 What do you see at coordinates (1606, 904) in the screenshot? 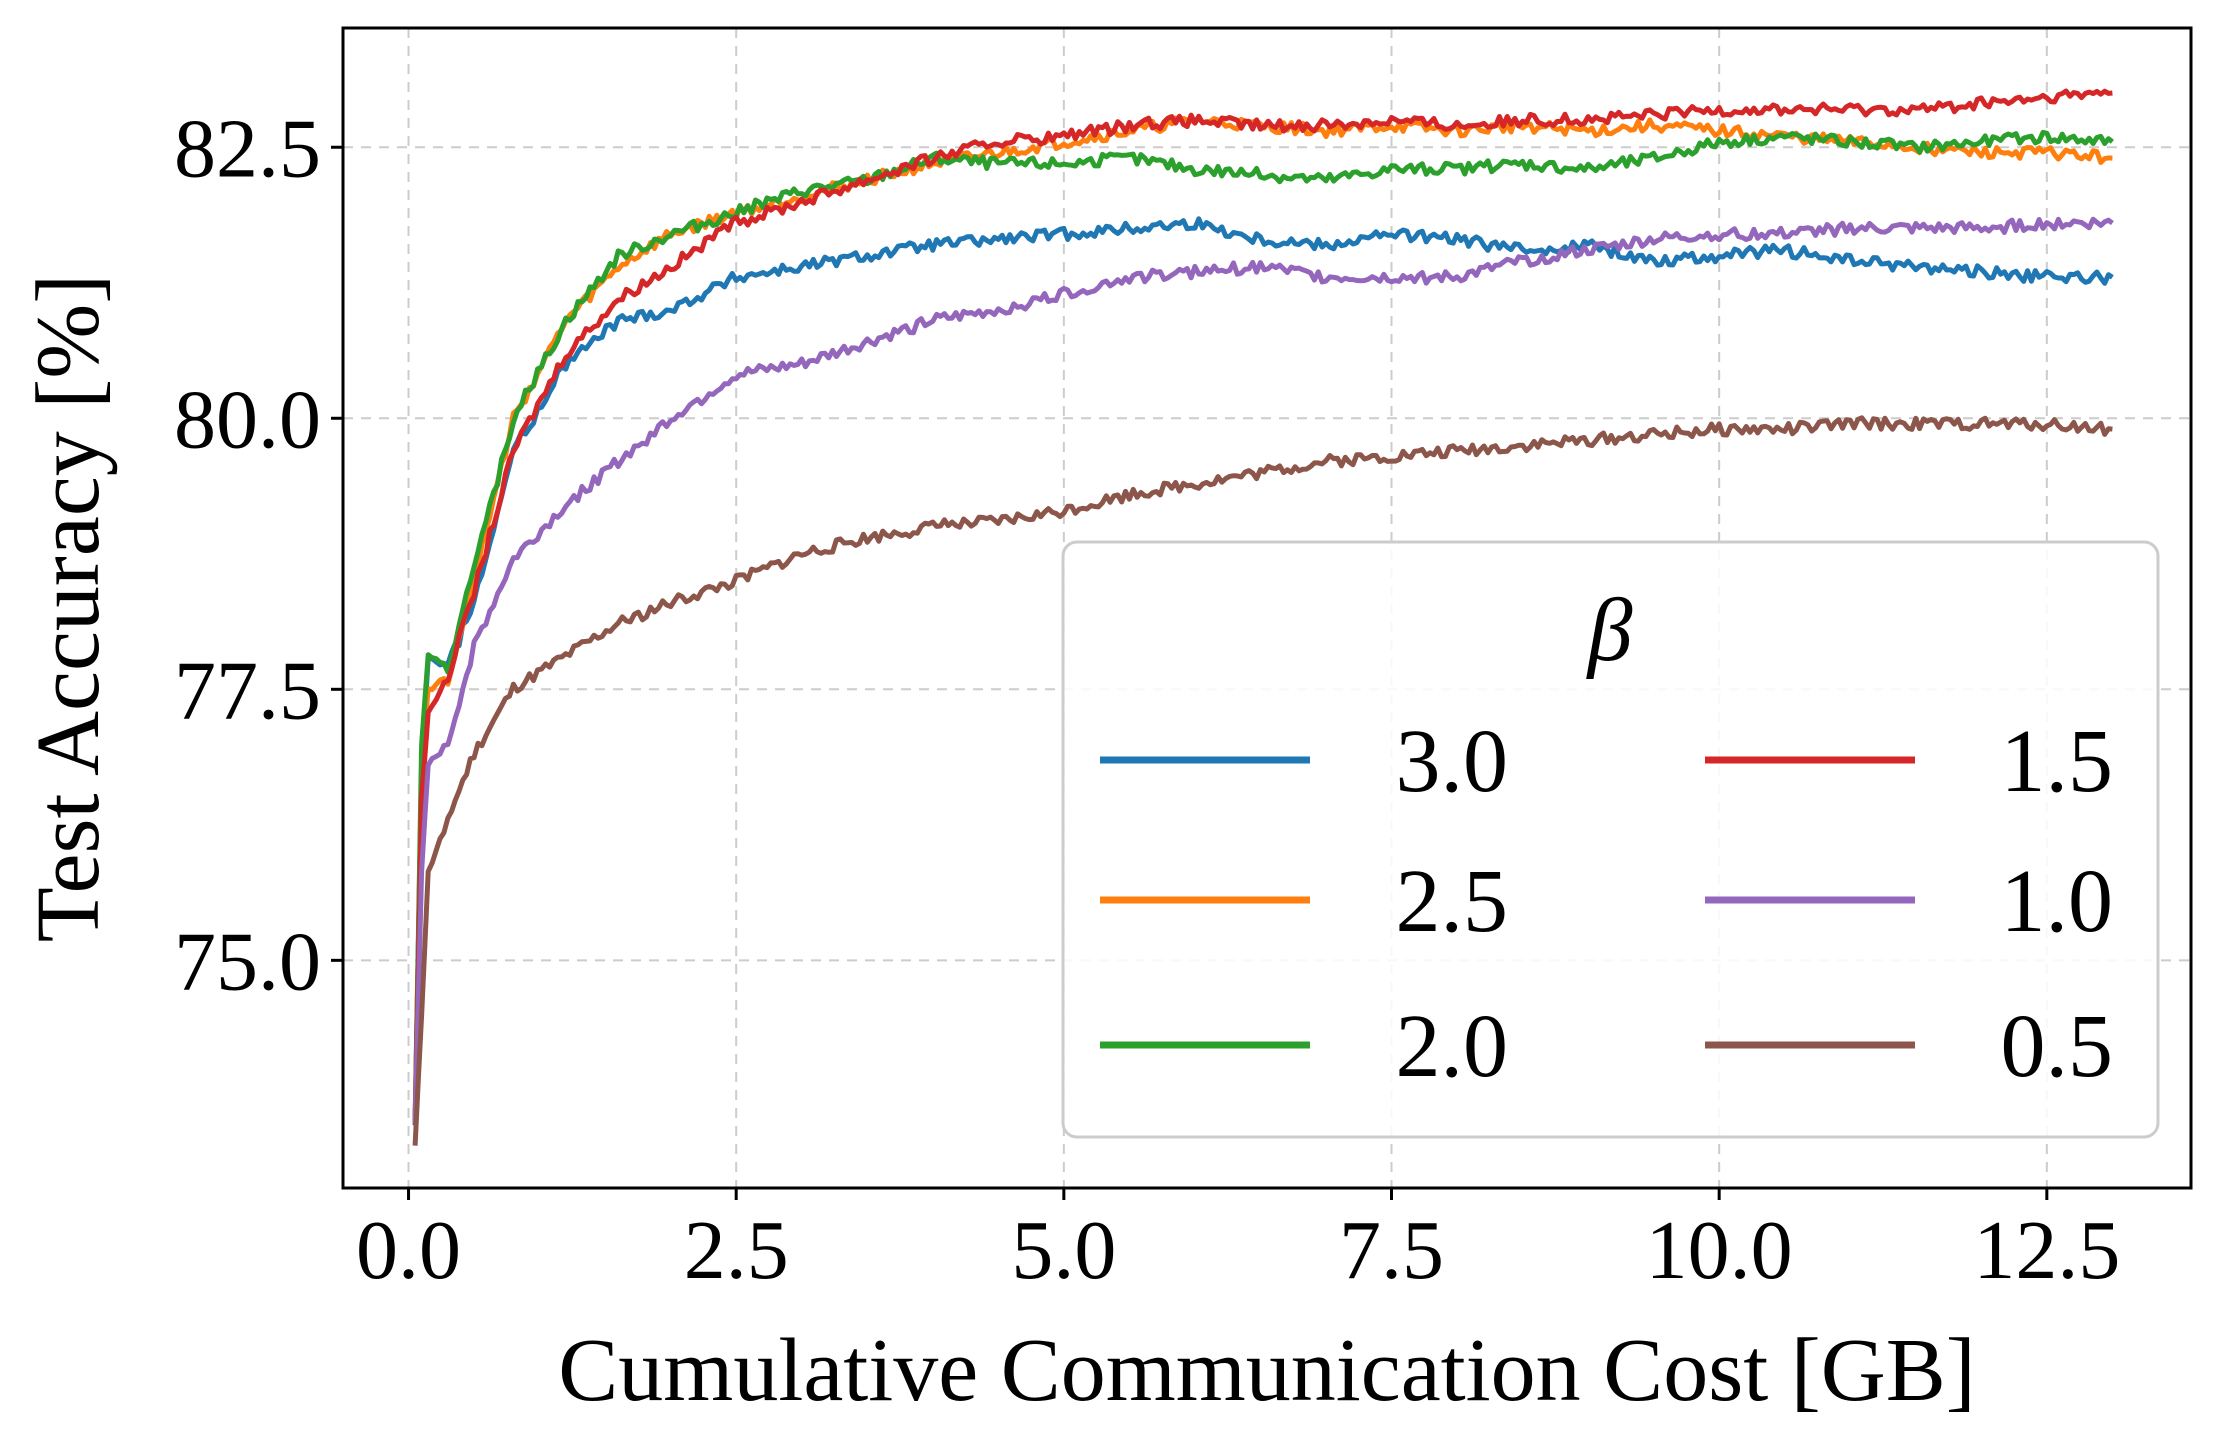
I see `legend-entries: 3.0 2.5 2.0 1.5 1.0 0.5` at bounding box center [1606, 904].